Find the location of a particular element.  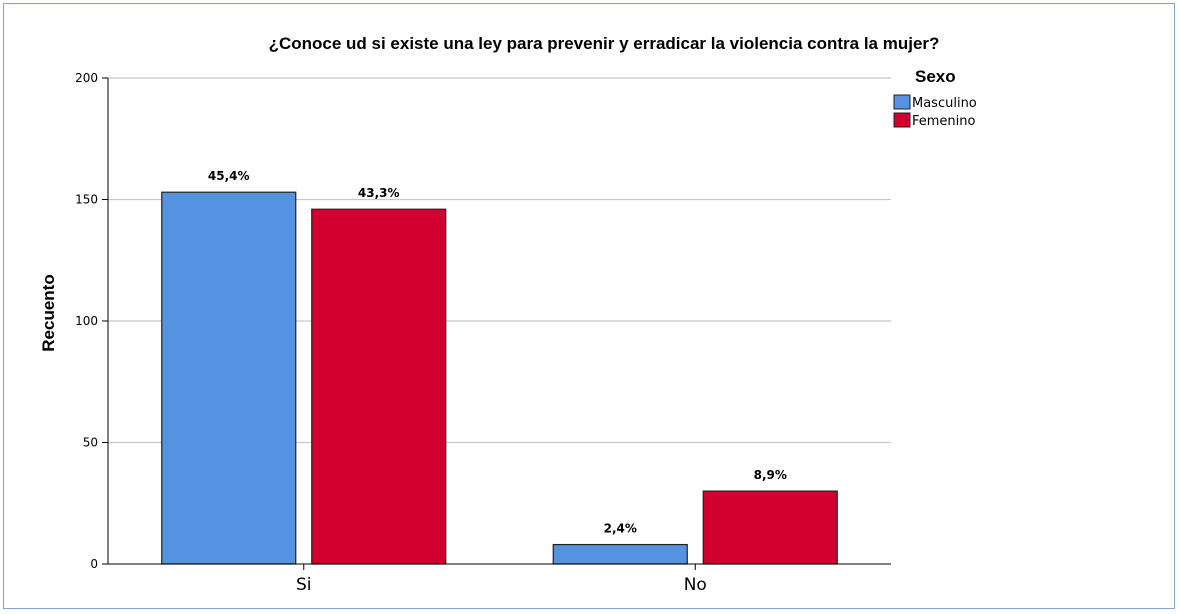

y-tick-label: 150 is located at coordinates (86, 200).